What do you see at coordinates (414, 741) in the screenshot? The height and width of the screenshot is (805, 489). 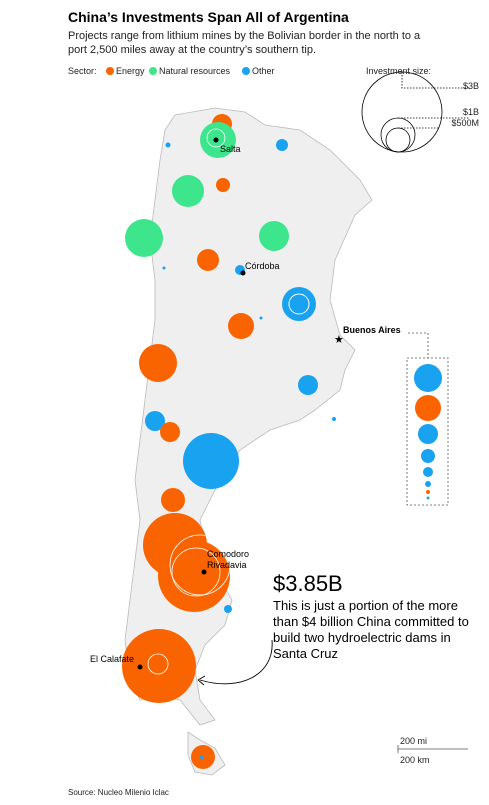 I see `scale-label: 200 mi` at bounding box center [414, 741].